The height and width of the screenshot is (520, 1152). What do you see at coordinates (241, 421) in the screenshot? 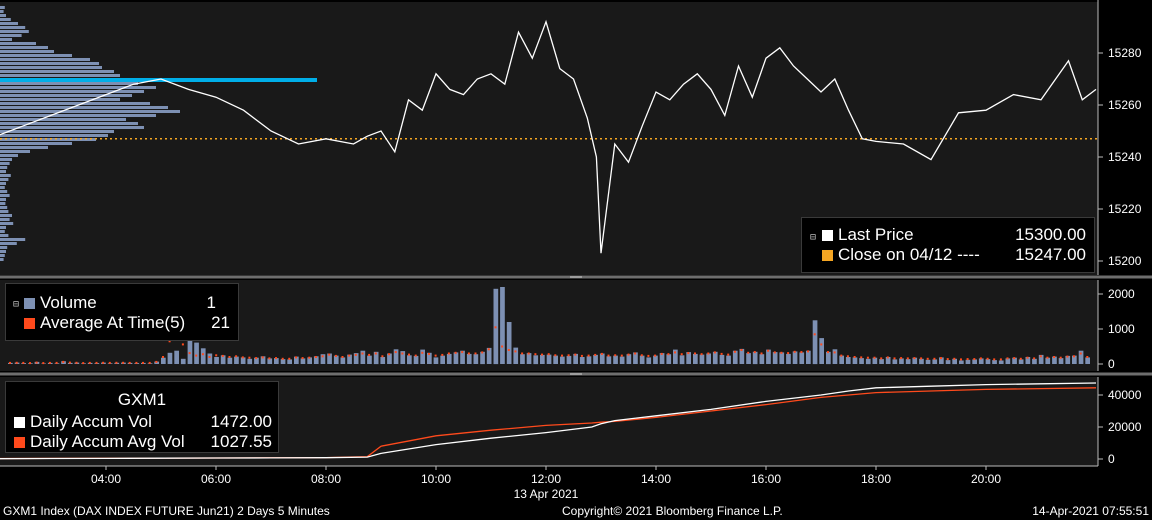
I see `daily-accum-value: 1472.00` at bounding box center [241, 421].